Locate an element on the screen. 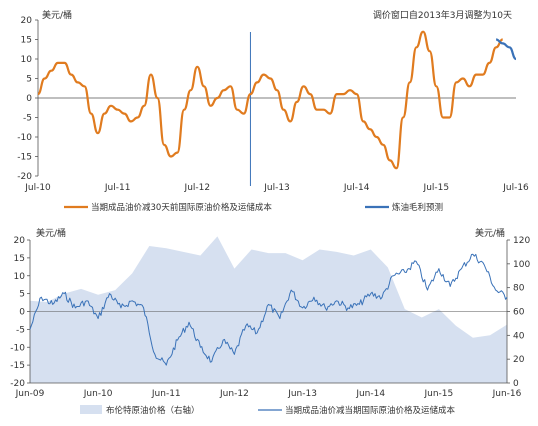  top-y-tick-label: -5 is located at coordinates (27, 119).